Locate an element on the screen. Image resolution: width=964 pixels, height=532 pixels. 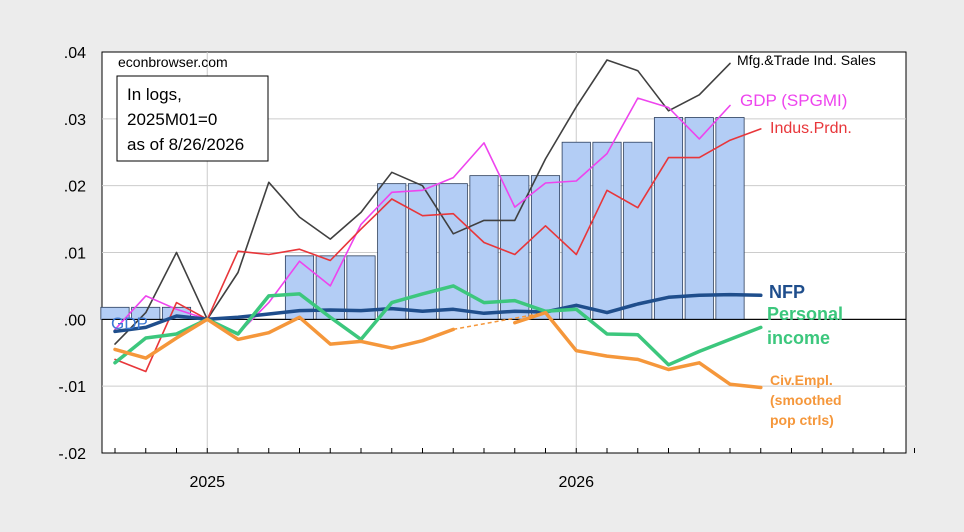
note-line-2: 2025M01=0 is located at coordinates (172, 119).